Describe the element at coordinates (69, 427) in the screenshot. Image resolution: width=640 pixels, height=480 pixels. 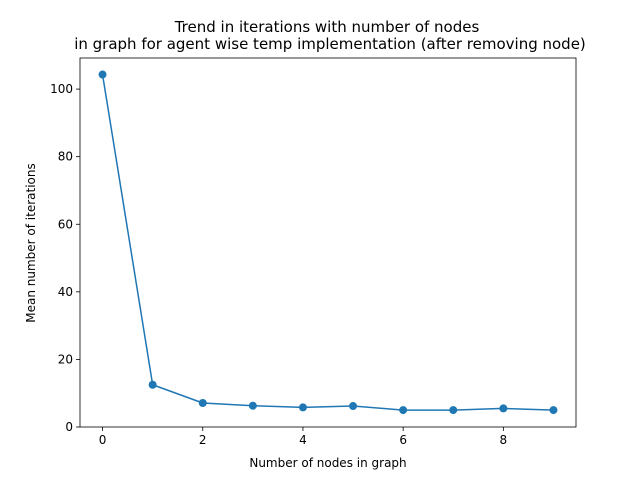
I see `y-tick-label: 0` at that location.